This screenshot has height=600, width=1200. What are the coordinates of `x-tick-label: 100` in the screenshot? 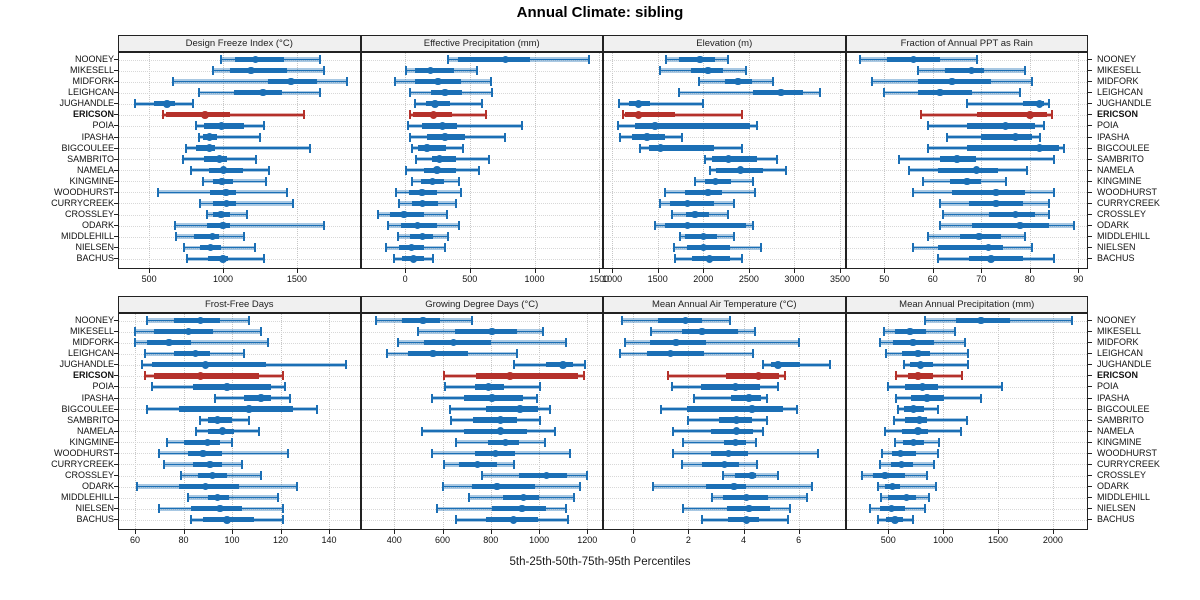 It's located at (232, 539).